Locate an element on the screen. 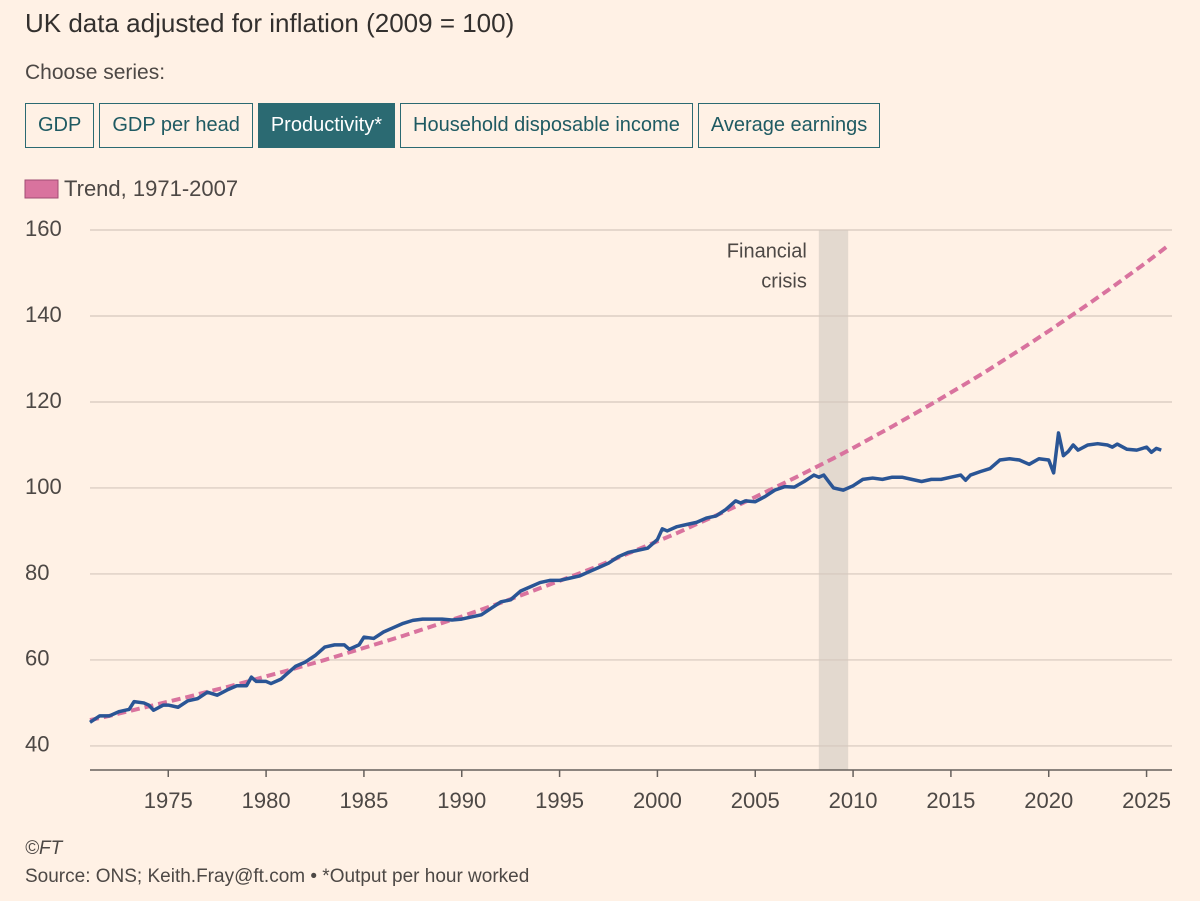  x-tick-label: 2025 is located at coordinates (1146, 800).